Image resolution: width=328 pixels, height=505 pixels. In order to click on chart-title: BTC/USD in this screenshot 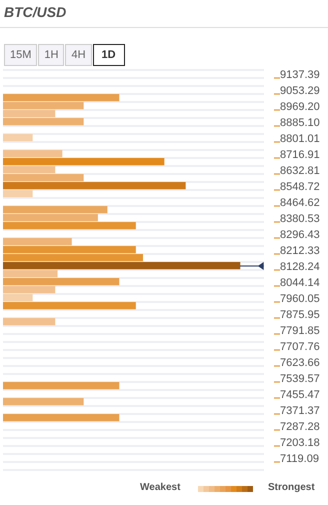, I will do `click(35, 12)`.